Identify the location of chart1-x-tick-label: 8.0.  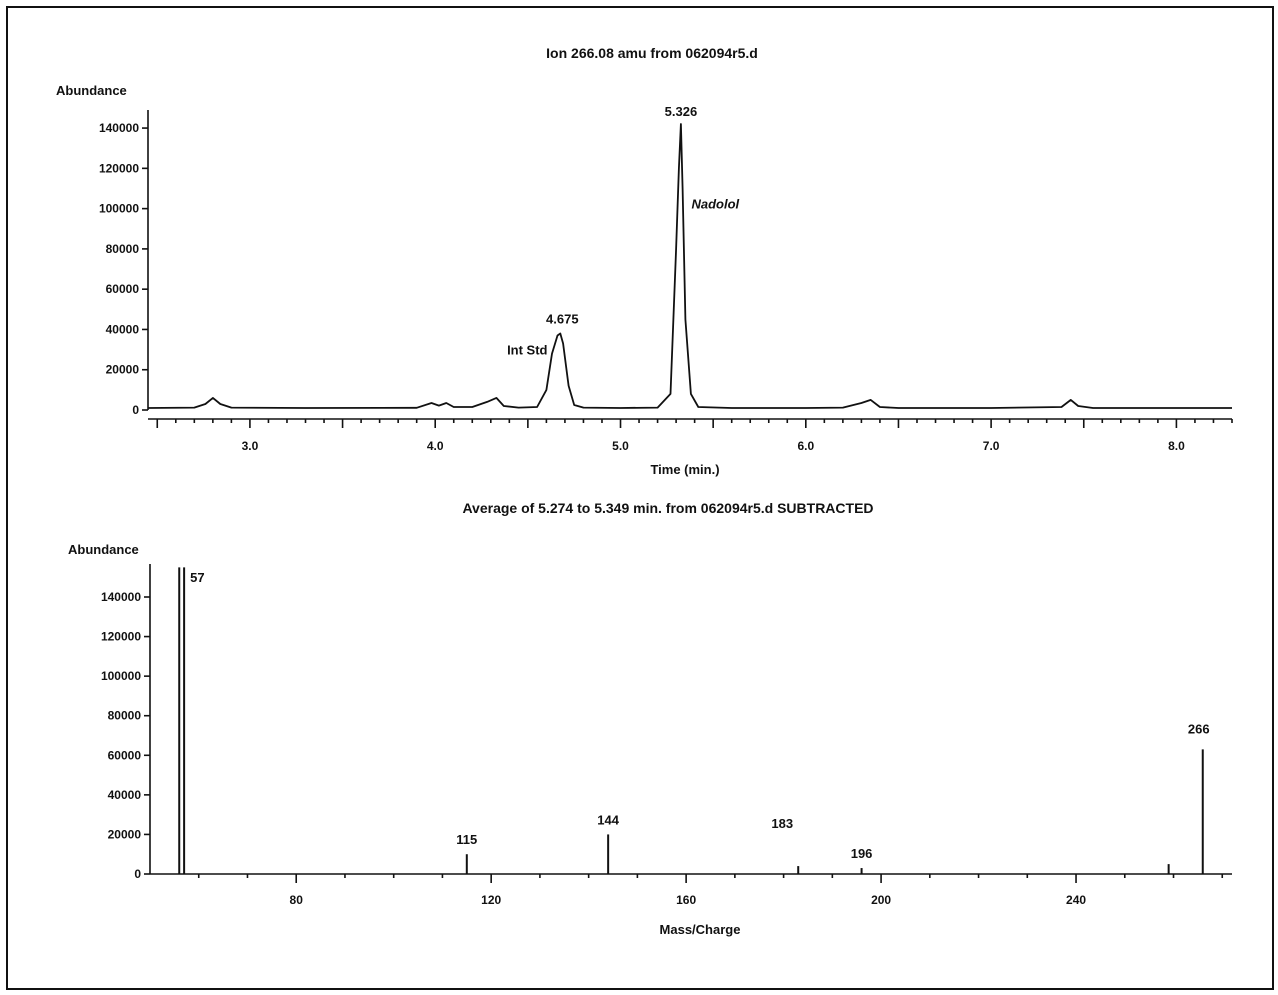
(1176, 446).